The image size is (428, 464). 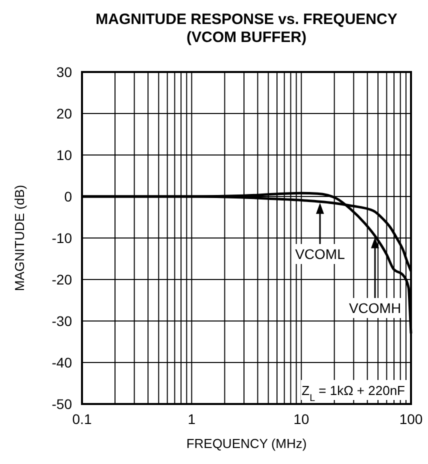 I want to click on series-label: VCOMH, so click(x=375, y=308).